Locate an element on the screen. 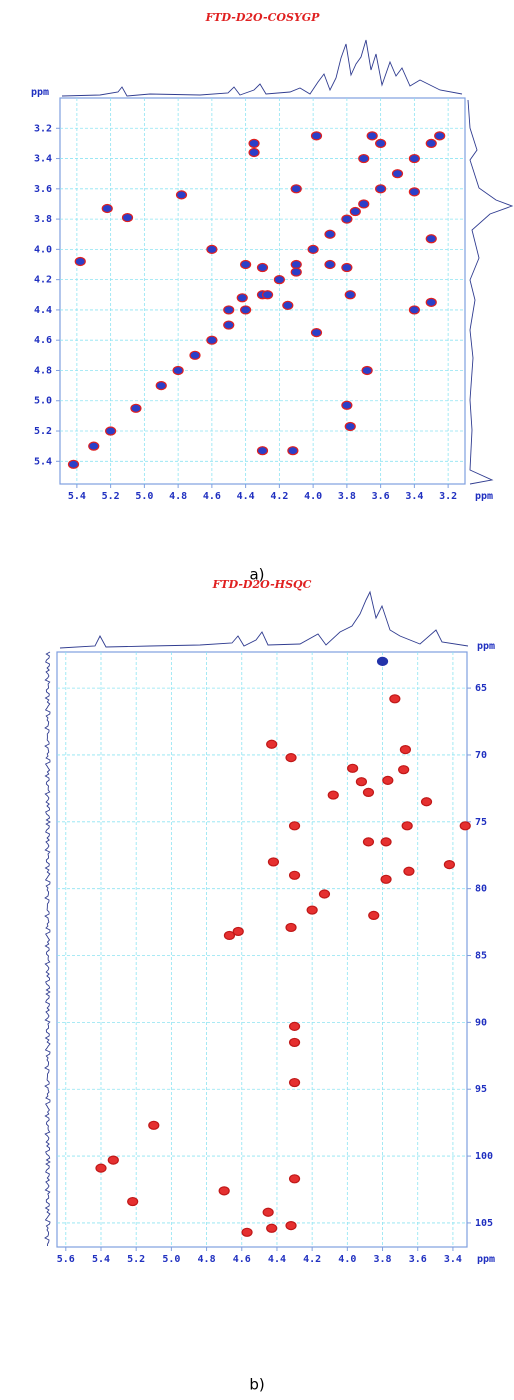  x-tick-label: 3.4 is located at coordinates (414, 496).